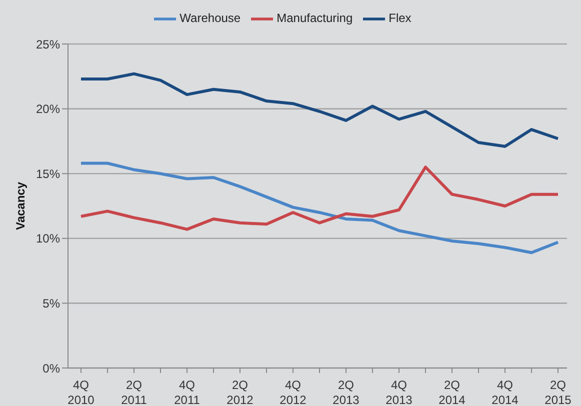 This screenshot has width=581, height=406. I want to click on y-tick-label: 15%, so click(48, 173).